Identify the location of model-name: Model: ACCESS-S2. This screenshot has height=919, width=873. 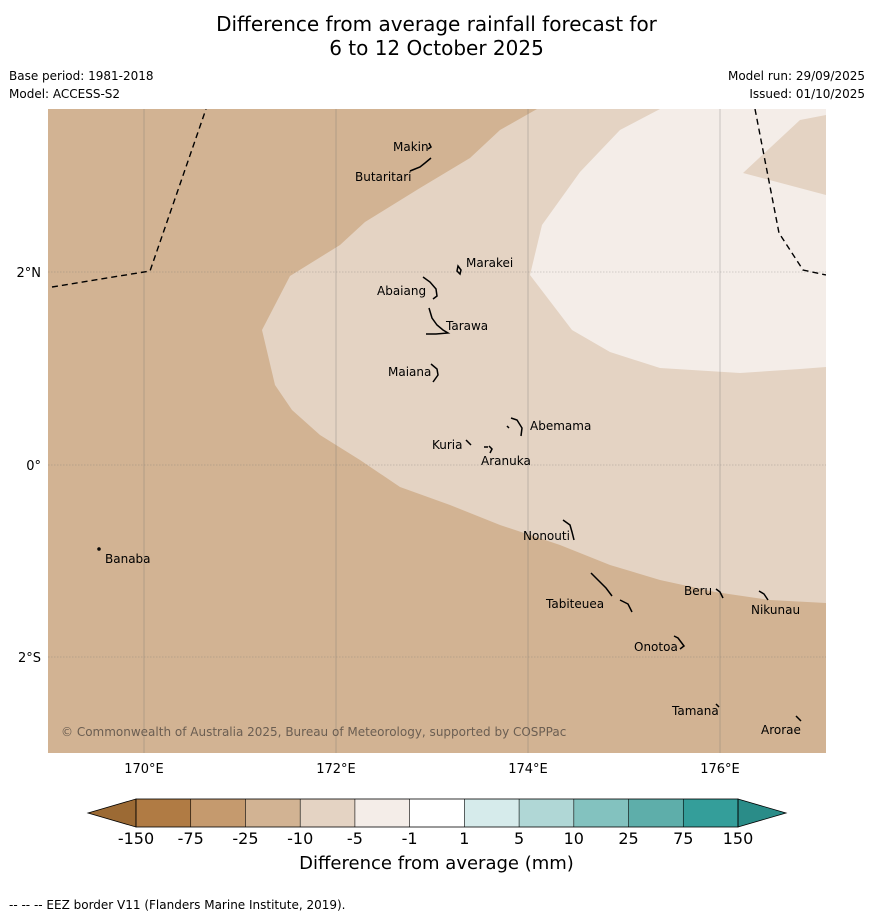
(65, 94).